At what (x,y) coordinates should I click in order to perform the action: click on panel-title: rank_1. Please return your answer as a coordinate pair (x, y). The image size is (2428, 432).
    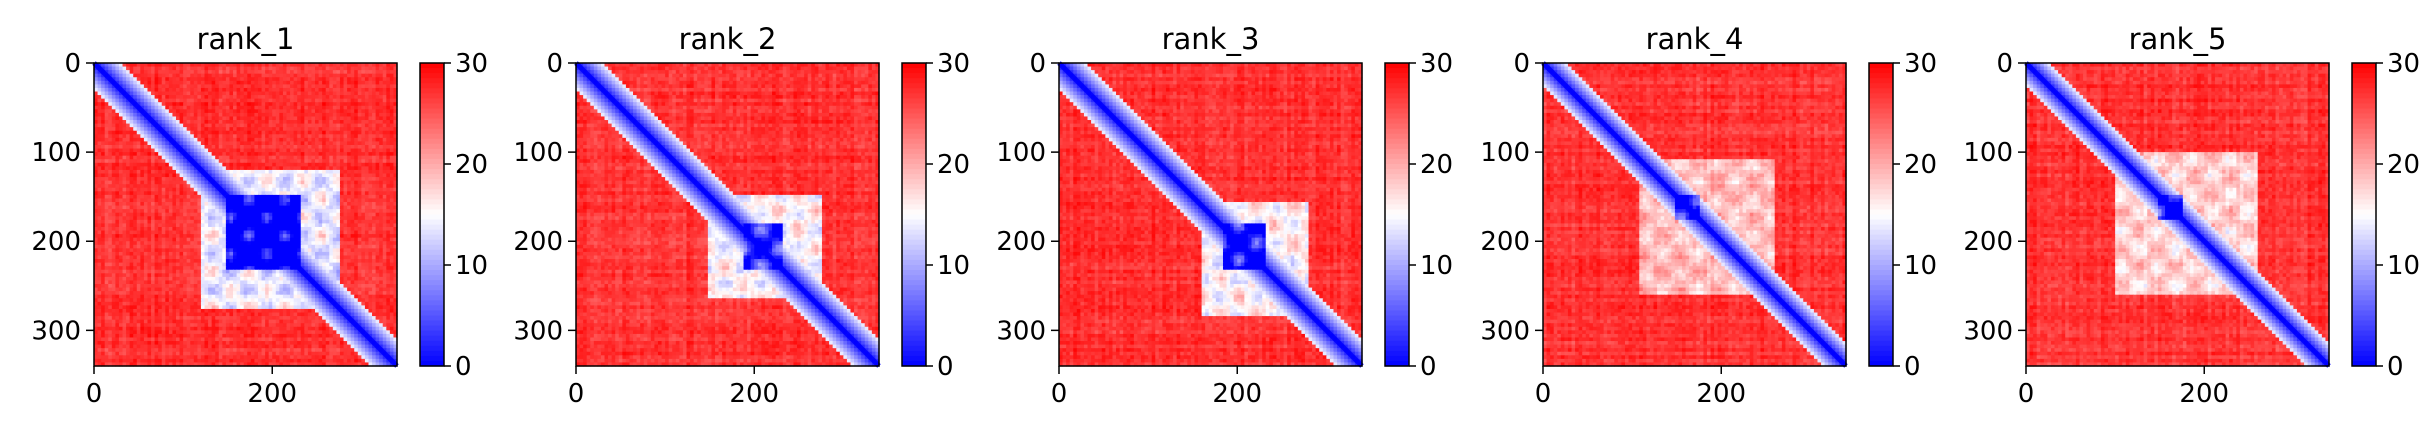
    Looking at the image, I should click on (246, 39).